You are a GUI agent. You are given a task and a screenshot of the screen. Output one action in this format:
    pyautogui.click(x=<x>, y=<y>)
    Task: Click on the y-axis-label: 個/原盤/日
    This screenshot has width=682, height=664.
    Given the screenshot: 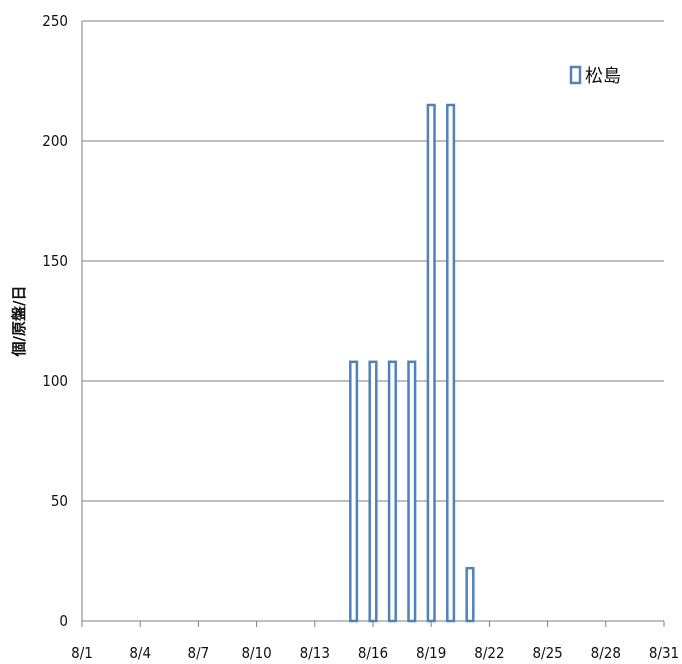 What is the action you would take?
    pyautogui.click(x=19, y=322)
    